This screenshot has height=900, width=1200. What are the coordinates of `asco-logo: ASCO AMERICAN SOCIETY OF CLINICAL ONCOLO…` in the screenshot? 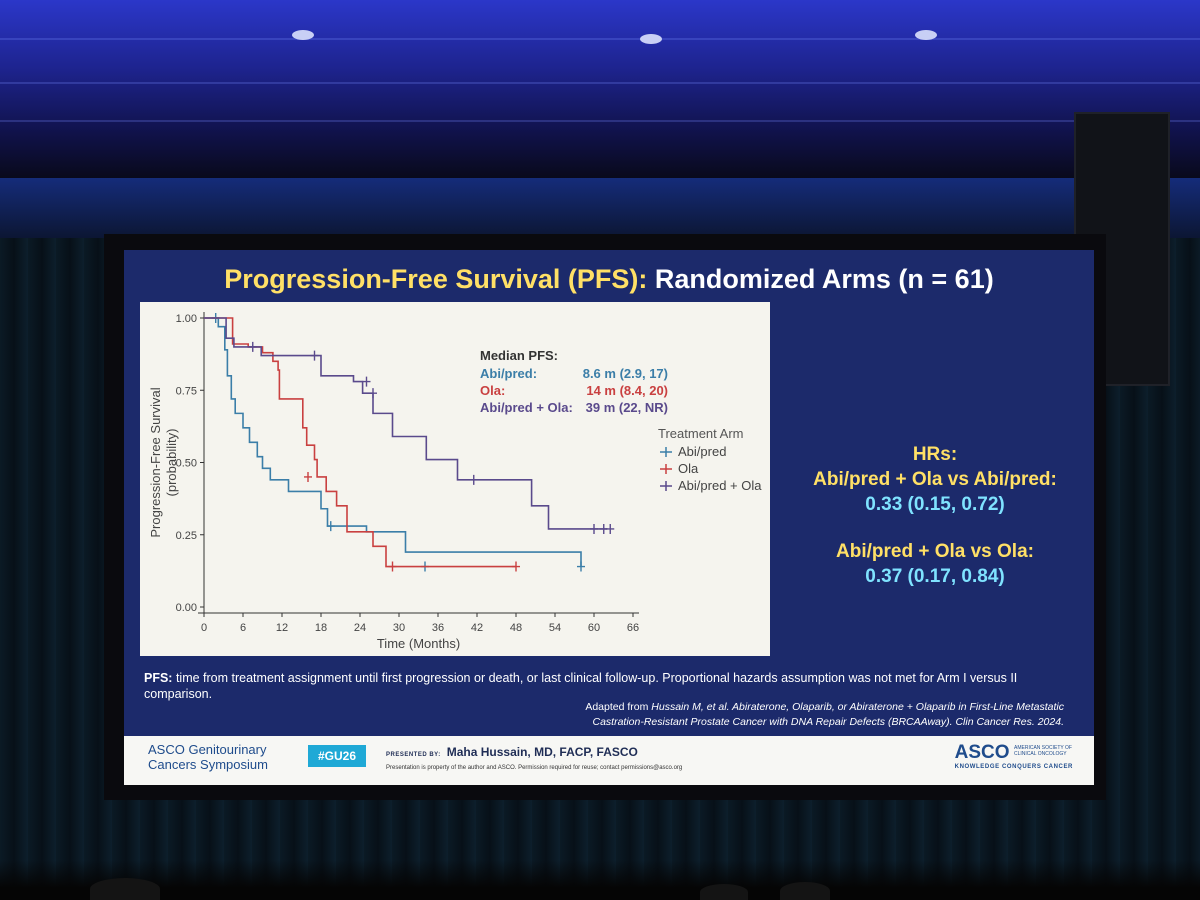 It's located at (1015, 756).